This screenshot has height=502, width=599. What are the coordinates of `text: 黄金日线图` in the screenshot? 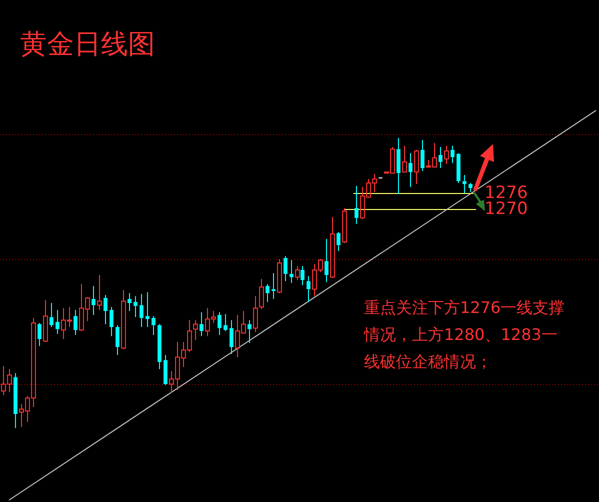 It's located at (87, 45).